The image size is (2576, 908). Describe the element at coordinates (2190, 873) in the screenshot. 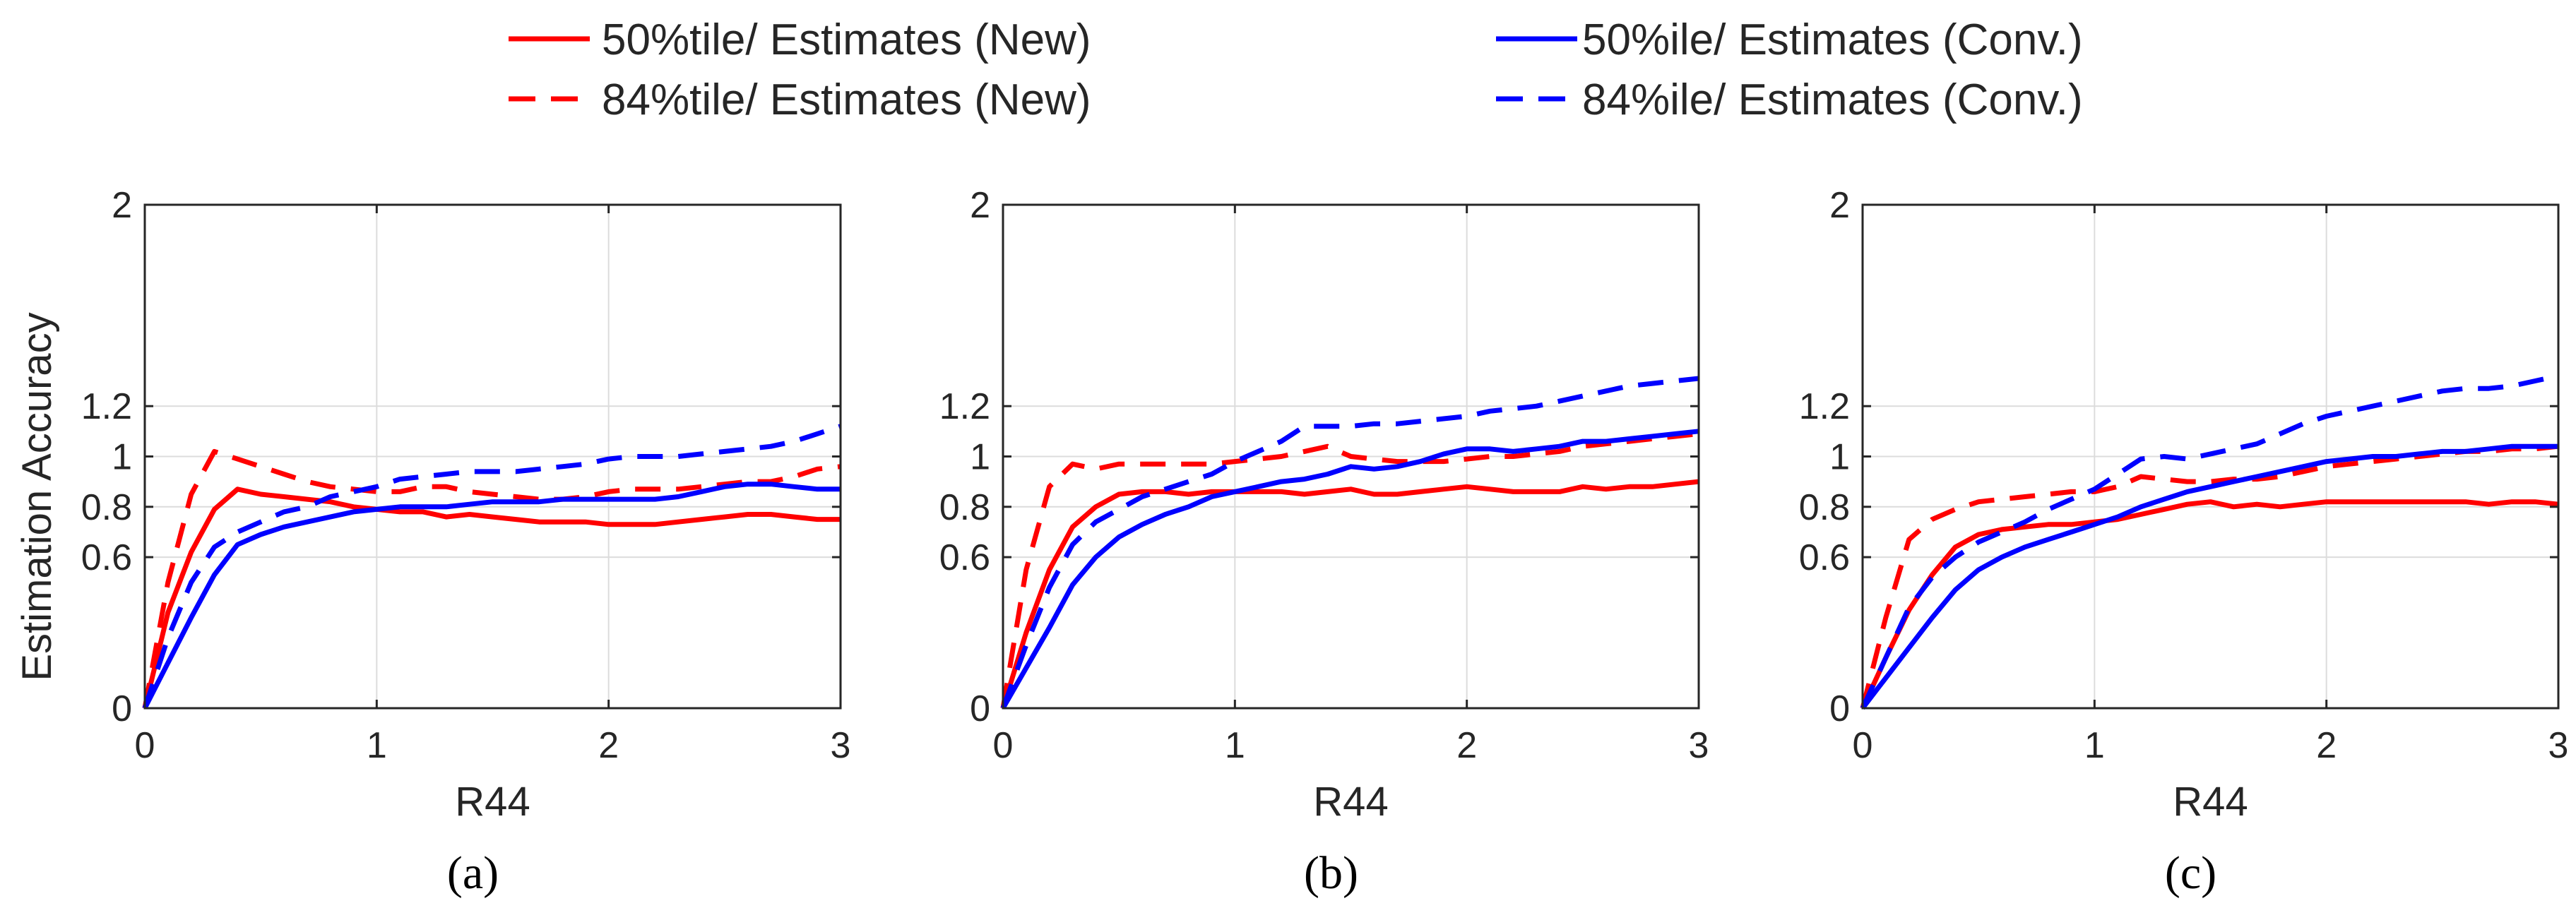

I see `panel-caption: (c)` at that location.